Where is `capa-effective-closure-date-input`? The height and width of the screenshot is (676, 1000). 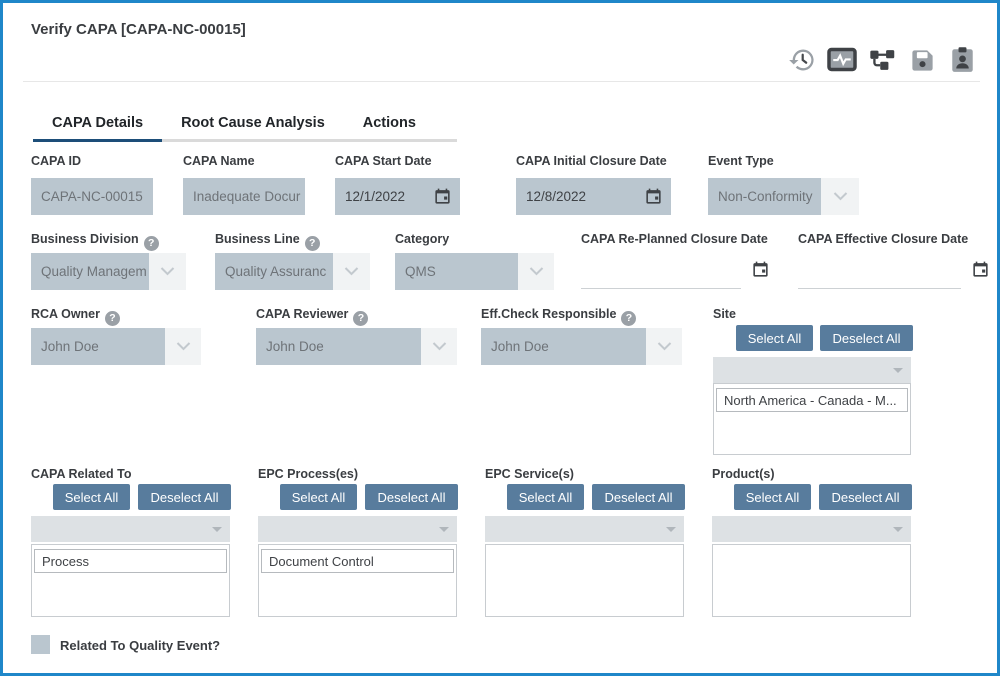 capa-effective-closure-date-input is located at coordinates (879, 271).